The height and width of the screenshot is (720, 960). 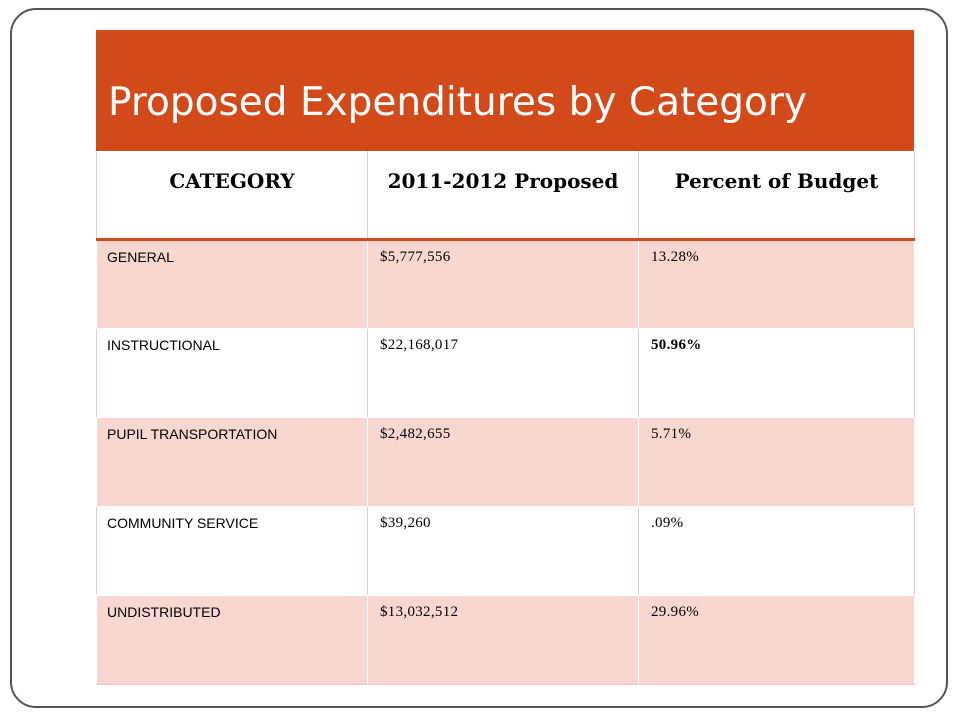 What do you see at coordinates (776, 461) in the screenshot?
I see `cell-percent: 5.71%` at bounding box center [776, 461].